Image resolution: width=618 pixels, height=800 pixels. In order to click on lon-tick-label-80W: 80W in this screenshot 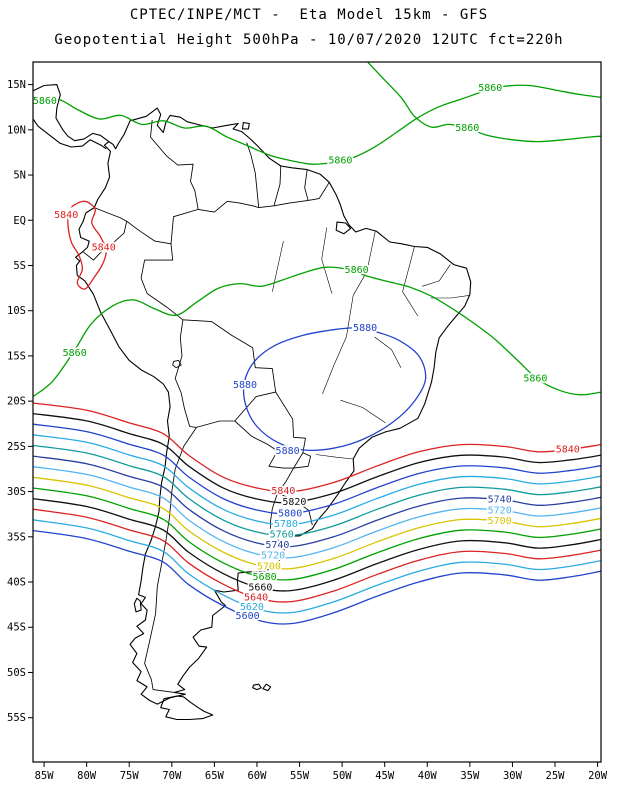, I will do `click(87, 776)`.